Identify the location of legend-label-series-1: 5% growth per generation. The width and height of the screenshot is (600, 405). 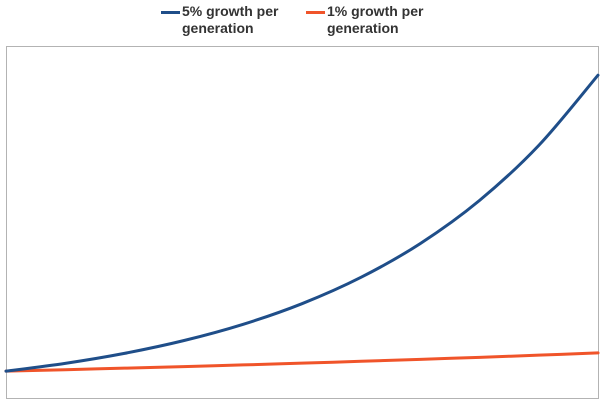
(230, 19).